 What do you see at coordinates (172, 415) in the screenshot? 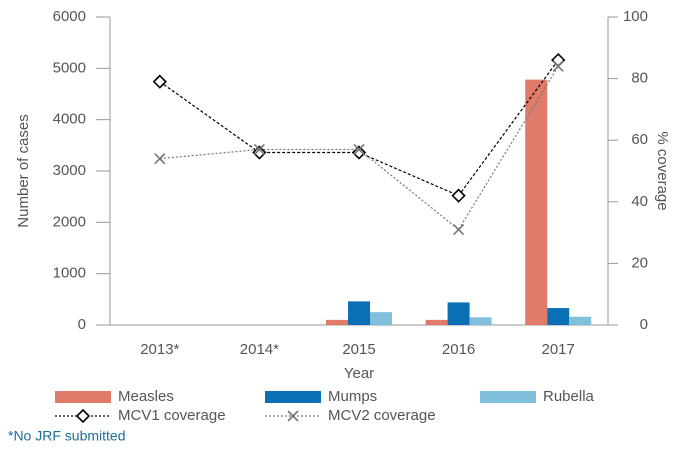
I see `legend-label: MCV1 coverage` at bounding box center [172, 415].